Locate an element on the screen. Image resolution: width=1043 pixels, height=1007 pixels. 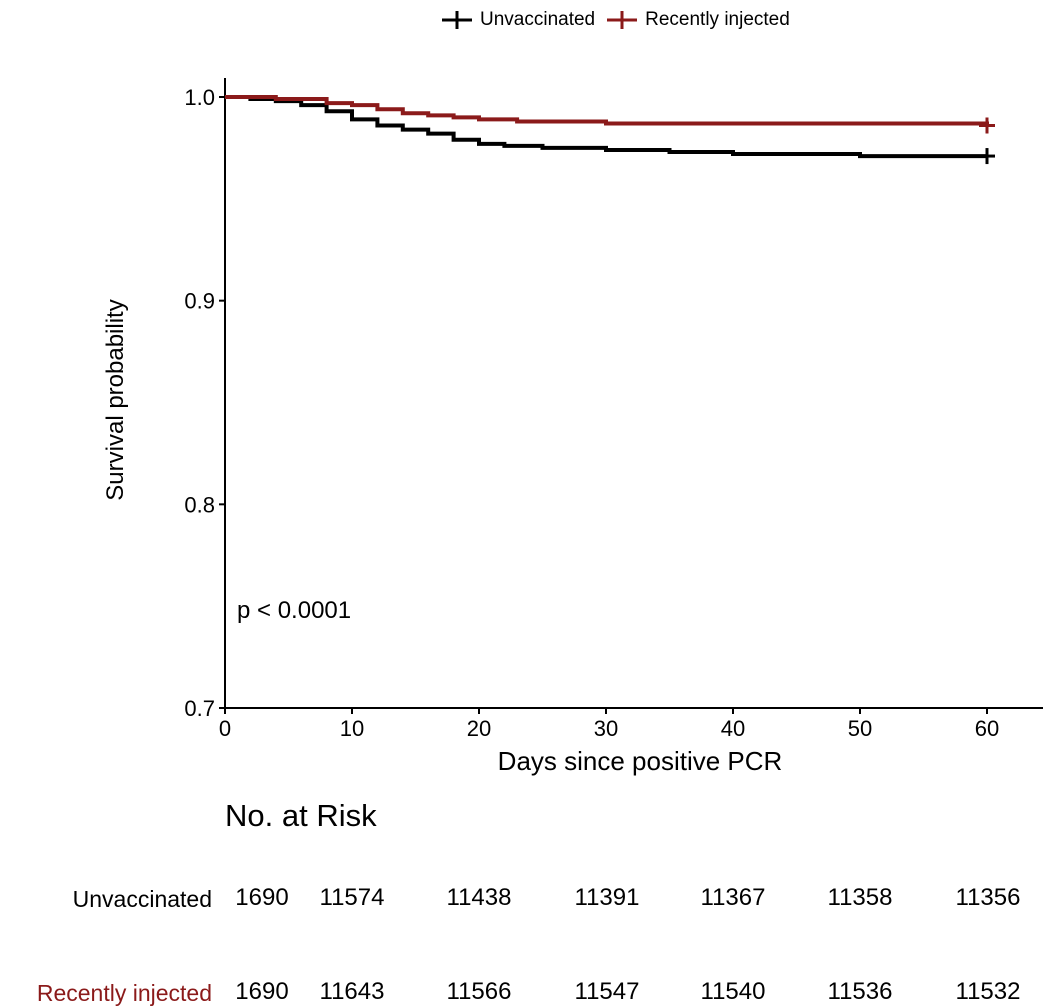
p-value-annotation: p < 0.0001 is located at coordinates (294, 610).